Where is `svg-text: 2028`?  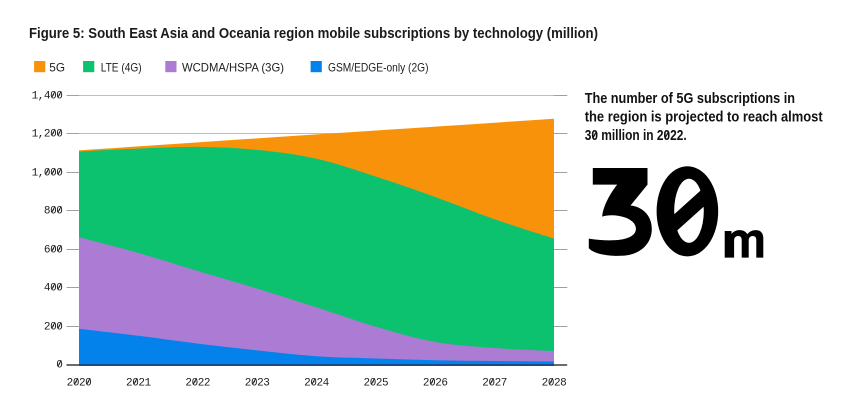 svg-text: 2028 is located at coordinates (554, 383).